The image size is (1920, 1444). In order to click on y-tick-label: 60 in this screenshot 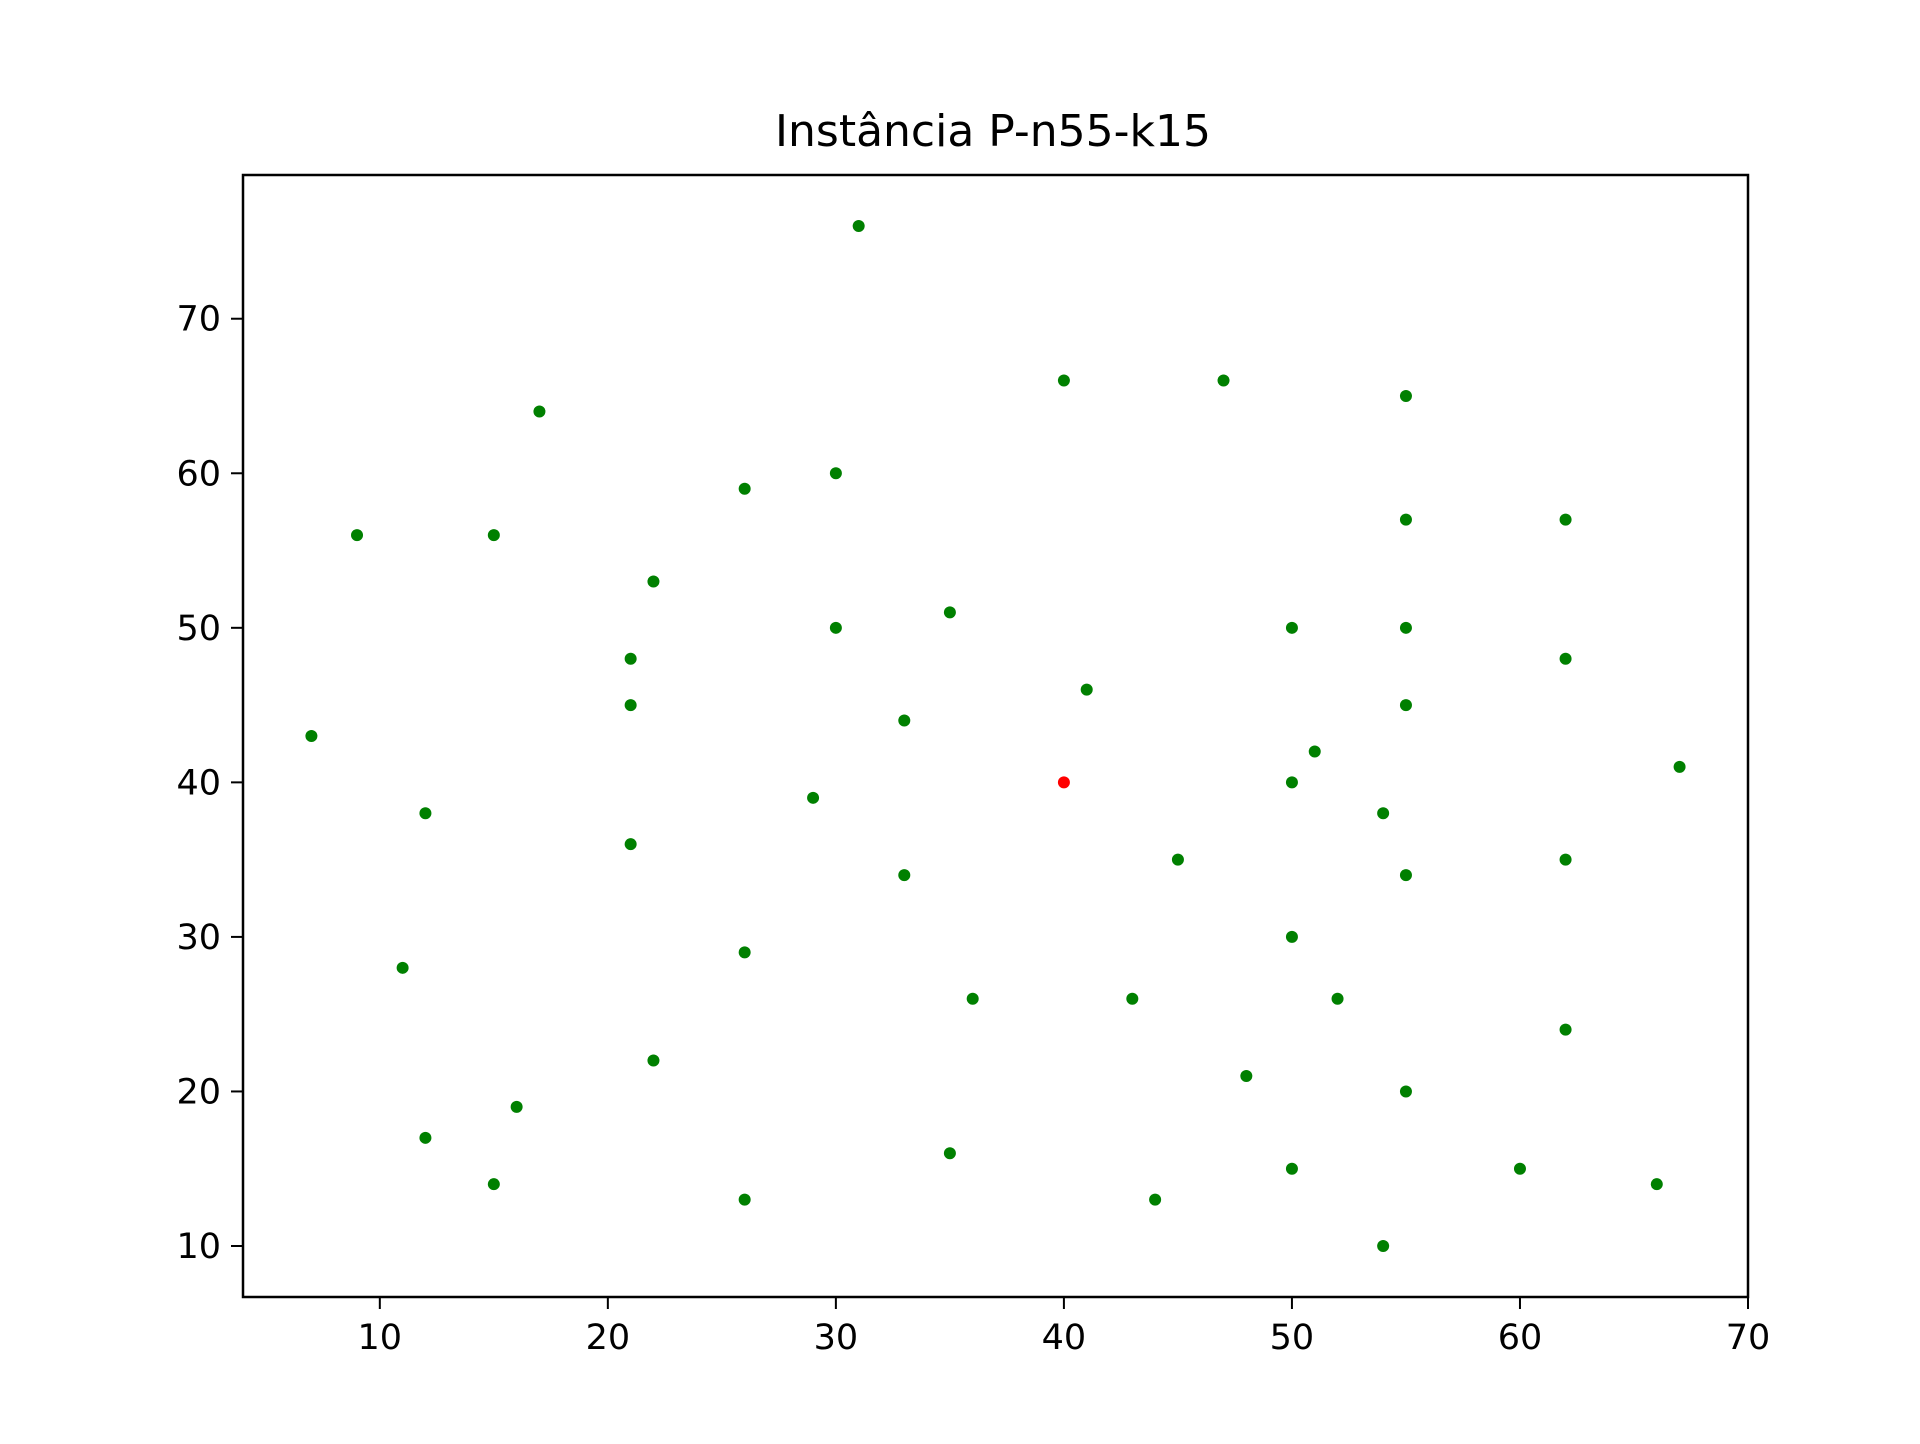, I will do `click(198, 474)`.